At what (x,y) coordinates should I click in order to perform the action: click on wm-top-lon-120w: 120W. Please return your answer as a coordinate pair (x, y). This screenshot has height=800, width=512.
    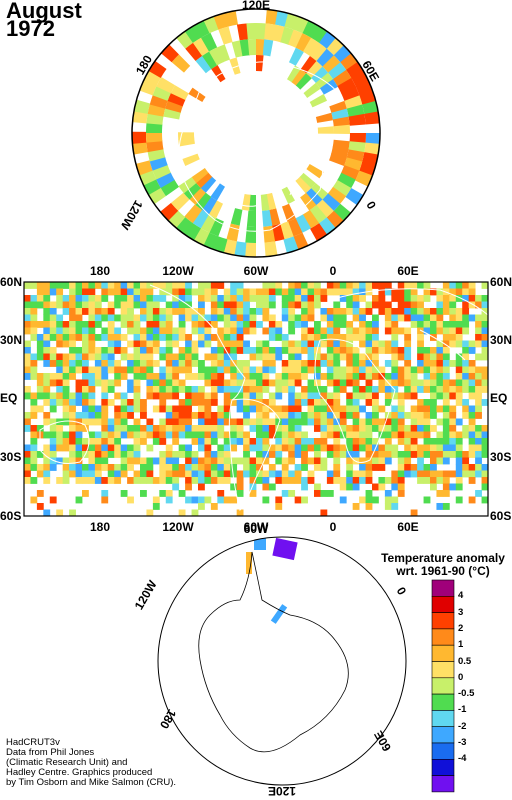
    Looking at the image, I should click on (178, 271).